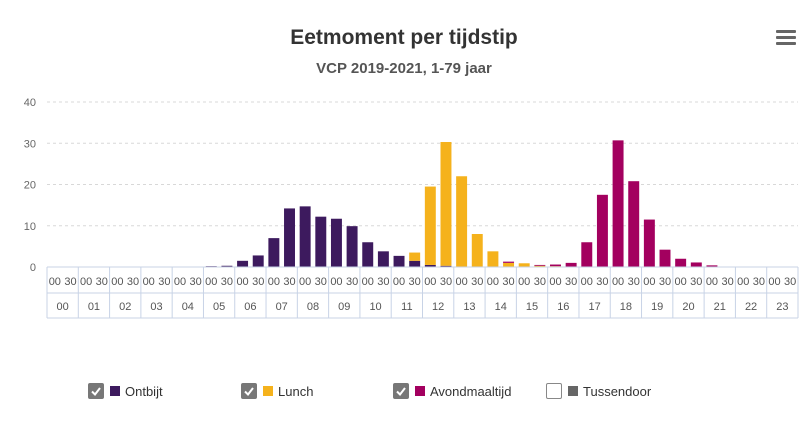  What do you see at coordinates (144, 391) in the screenshot?
I see `legend-label: Ontbijt` at bounding box center [144, 391].